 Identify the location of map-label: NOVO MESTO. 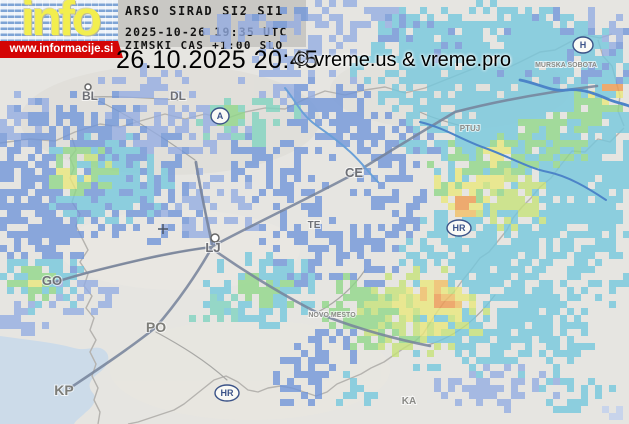
(332, 315).